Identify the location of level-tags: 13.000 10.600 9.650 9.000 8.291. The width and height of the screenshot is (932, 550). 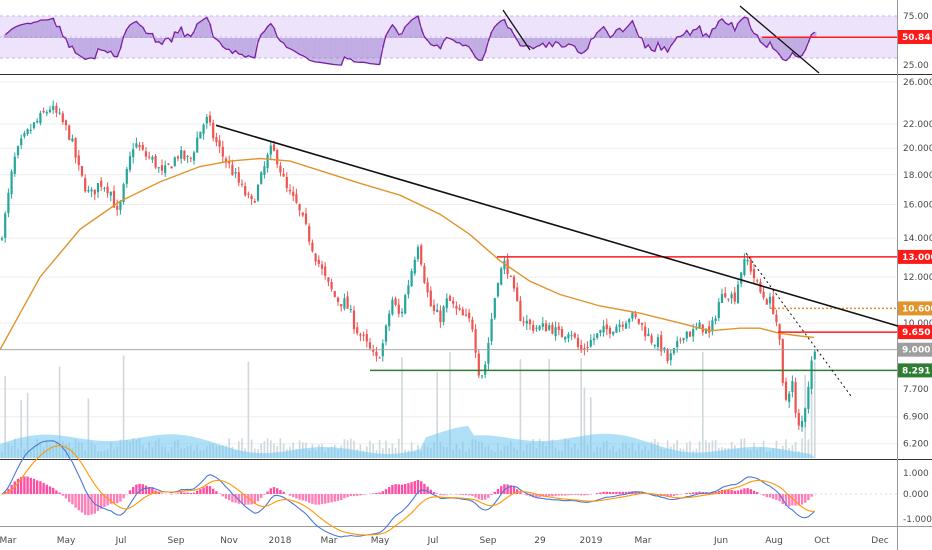
(915, 313).